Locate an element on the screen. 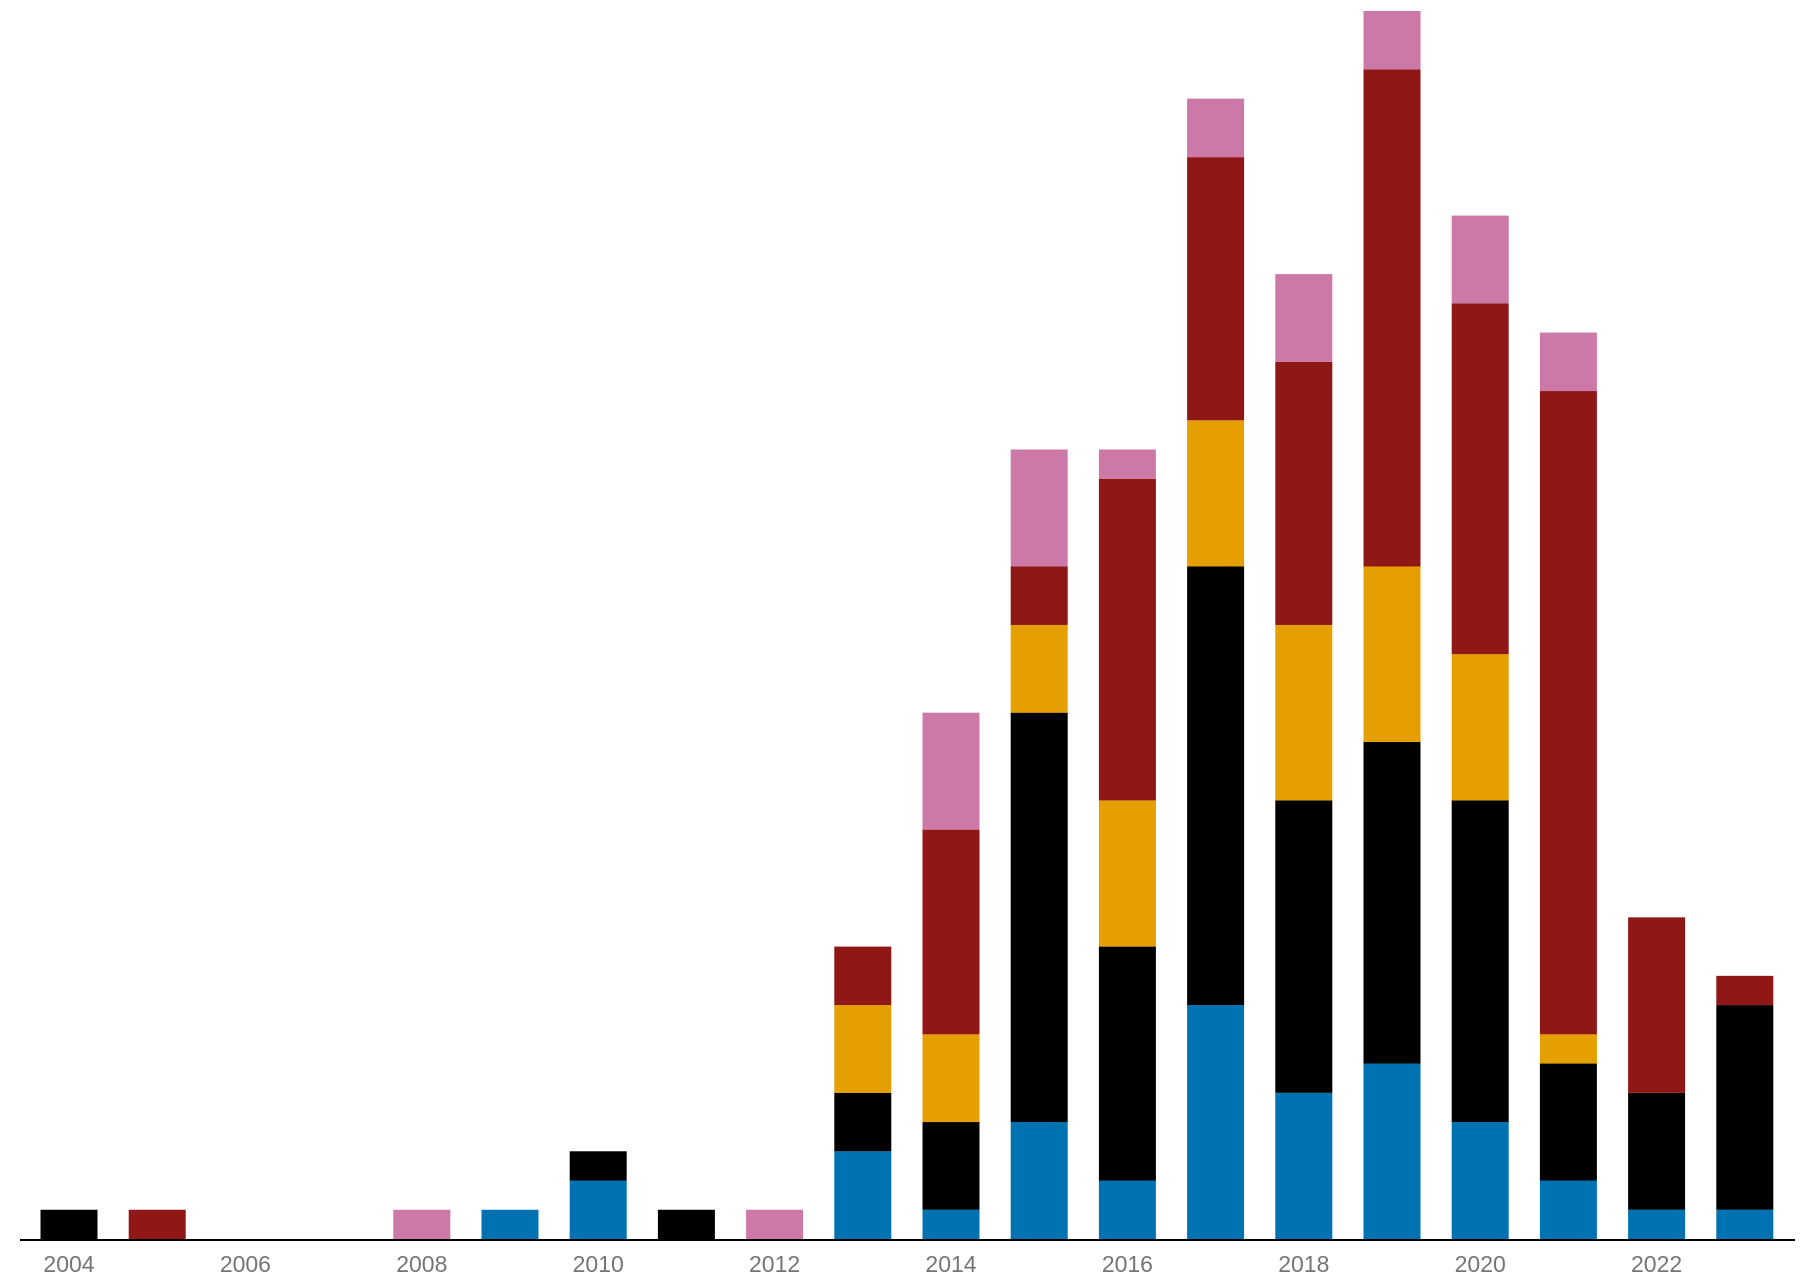 The height and width of the screenshot is (1284, 1806). x-tick-label-2006: 2006 is located at coordinates (245, 1264).